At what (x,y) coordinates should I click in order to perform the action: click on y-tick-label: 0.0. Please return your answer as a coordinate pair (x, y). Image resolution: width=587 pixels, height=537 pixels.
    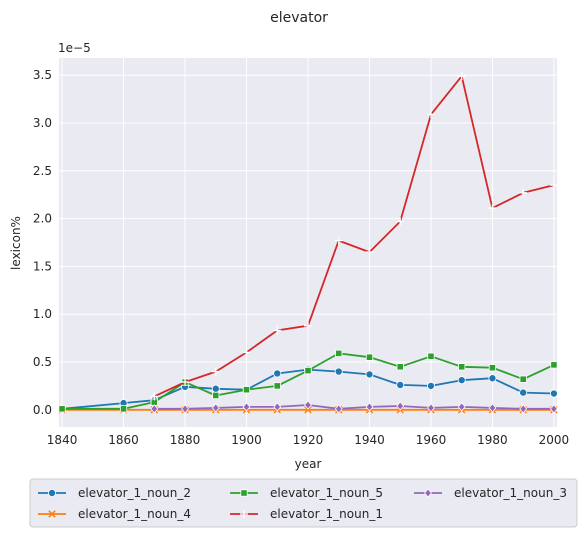
    Looking at the image, I should click on (42, 410).